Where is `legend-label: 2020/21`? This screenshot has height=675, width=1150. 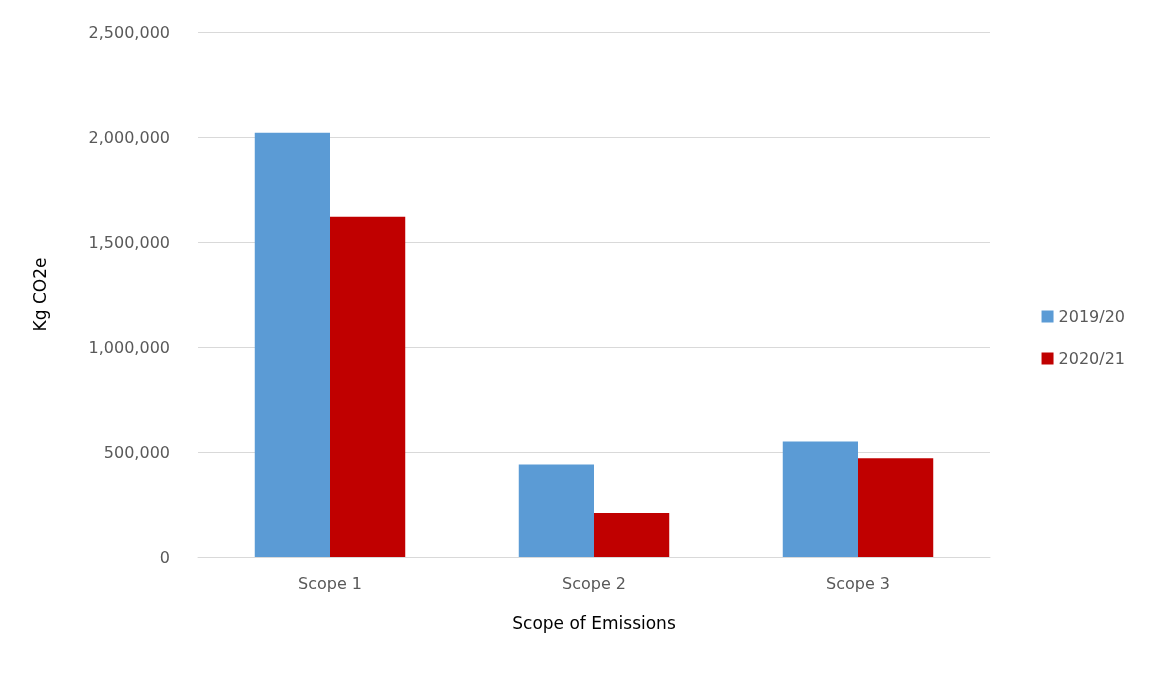 legend-label: 2020/21 is located at coordinates (1091, 358).